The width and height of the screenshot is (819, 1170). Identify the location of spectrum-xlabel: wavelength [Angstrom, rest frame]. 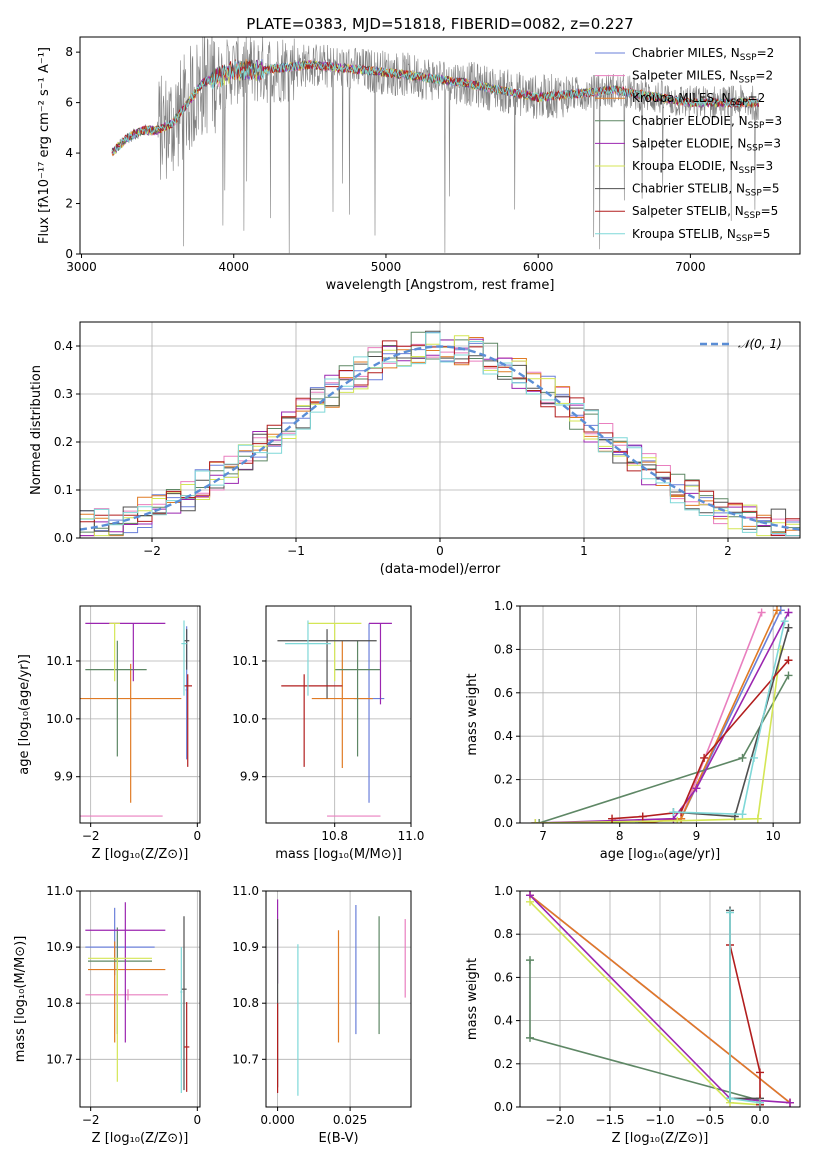
(440, 285).